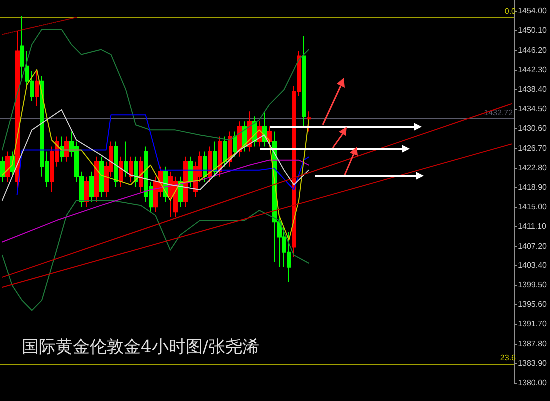 Image resolution: width=550 pixels, height=401 pixels. I want to click on y-tick-label: 1383.90, so click(533, 363).